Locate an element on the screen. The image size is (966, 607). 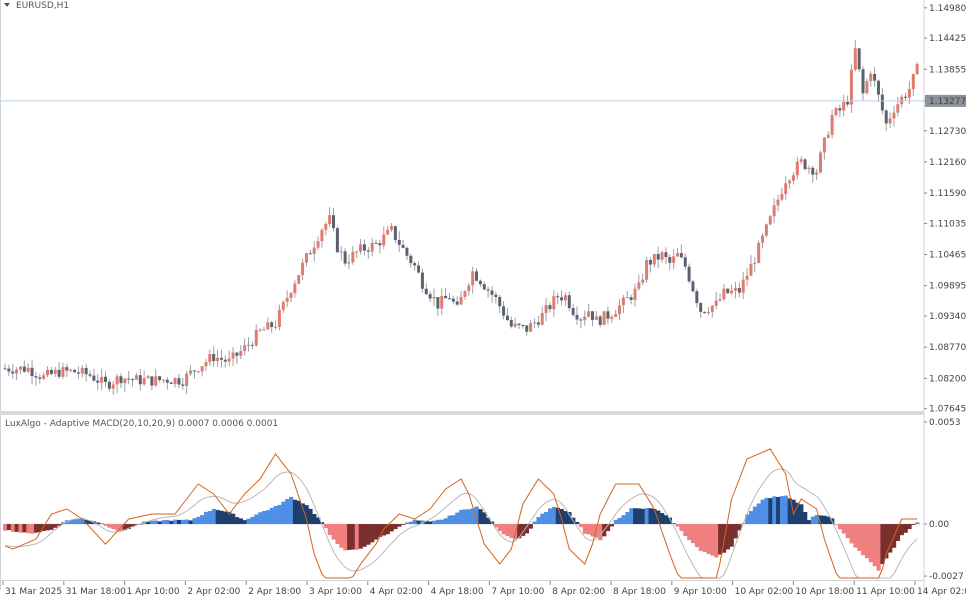
price-tick-label: 1.09895 is located at coordinates (947, 287).